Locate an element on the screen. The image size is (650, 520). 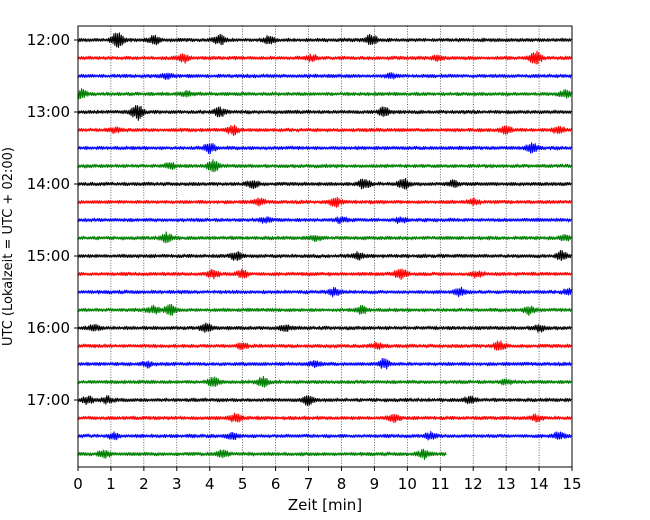
x-tick-label: 9 is located at coordinates (375, 484).